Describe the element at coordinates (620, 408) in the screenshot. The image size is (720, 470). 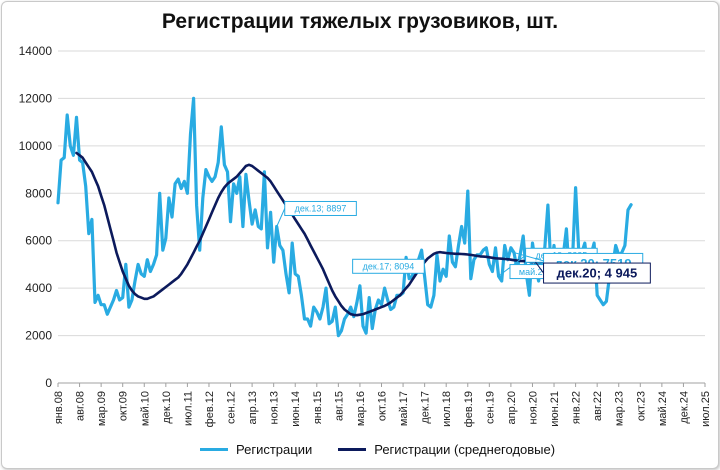
I see `x-tick-label: мар.23` at that location.